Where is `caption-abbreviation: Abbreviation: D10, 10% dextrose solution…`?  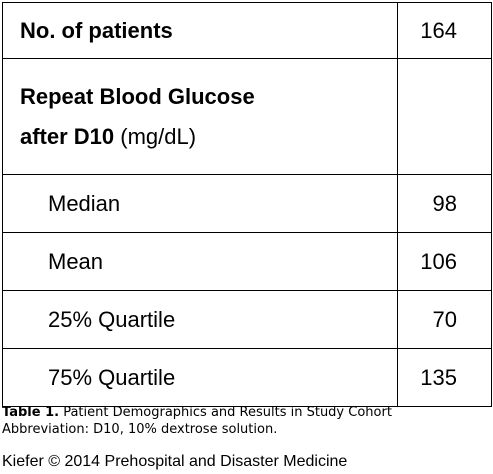
caption-abbreviation: Abbreviation: D10, 10% dextrose solution… is located at coordinates (140, 429).